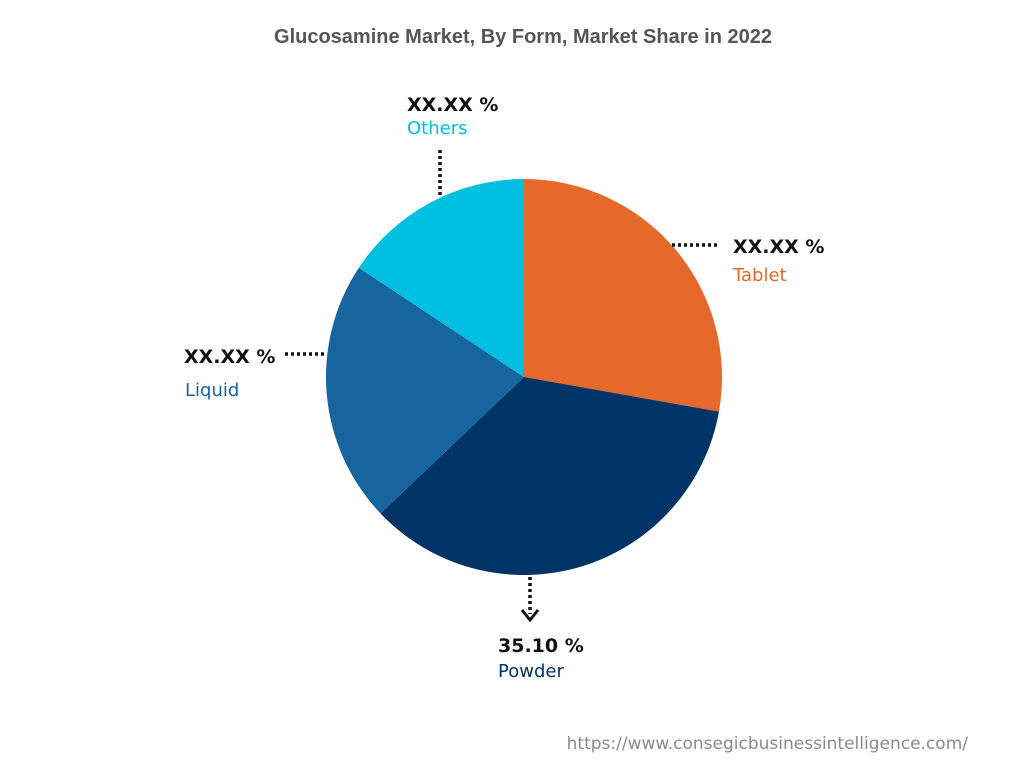 Image resolution: width=1024 pixels, height=768 pixels. Describe the element at coordinates (531, 671) in the screenshot. I see `data-label-powder-name: Powder` at that location.